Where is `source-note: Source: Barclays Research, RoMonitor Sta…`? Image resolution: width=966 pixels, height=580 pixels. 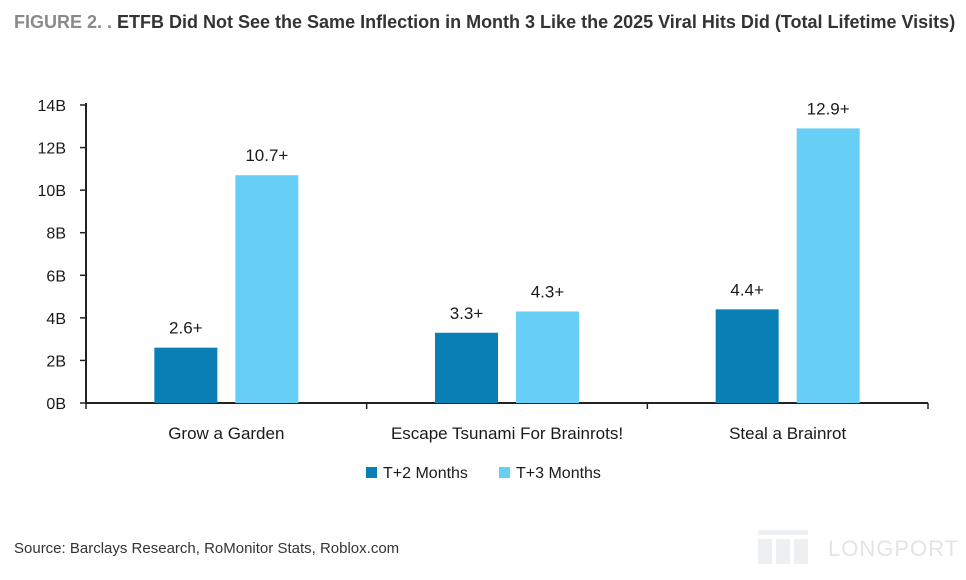
source-note: Source: Barclays Research, RoMonitor Sta… is located at coordinates (207, 548).